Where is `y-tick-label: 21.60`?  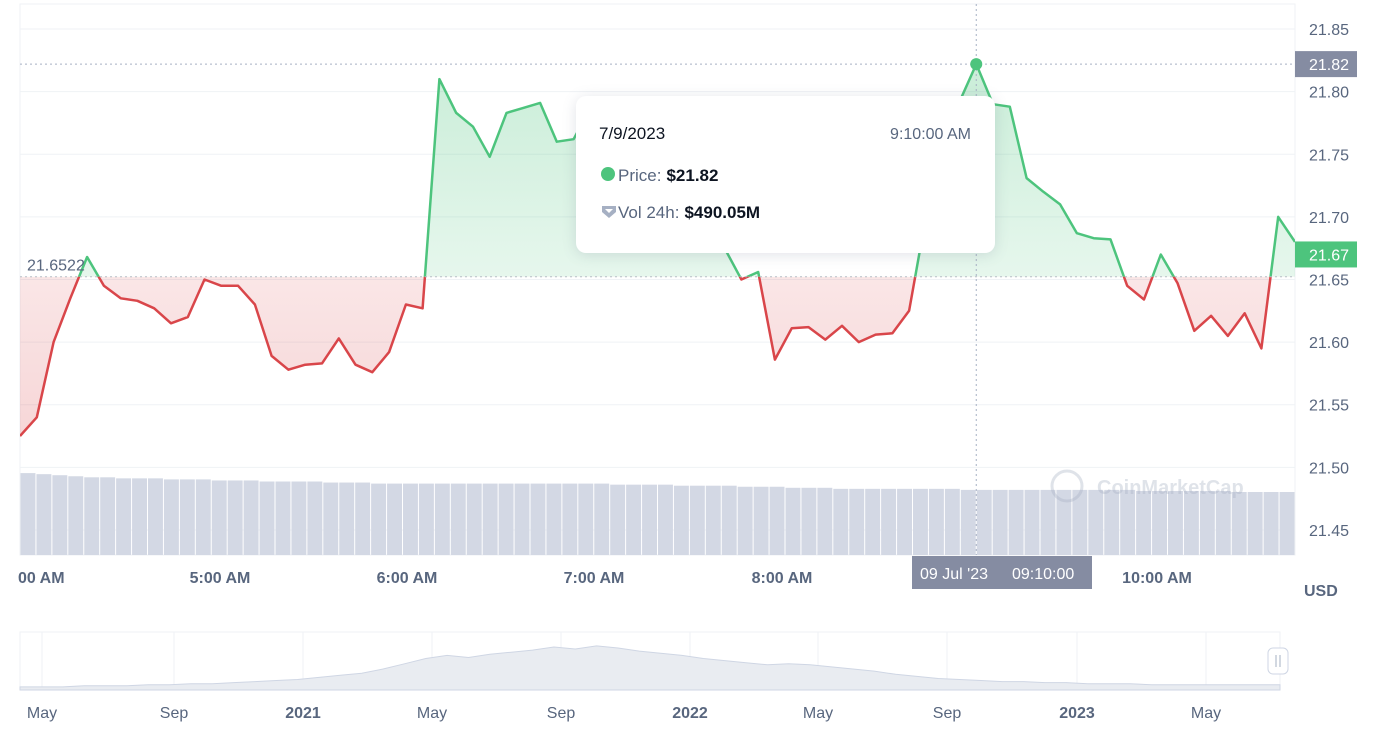 y-tick-label: 21.60 is located at coordinates (1329, 343).